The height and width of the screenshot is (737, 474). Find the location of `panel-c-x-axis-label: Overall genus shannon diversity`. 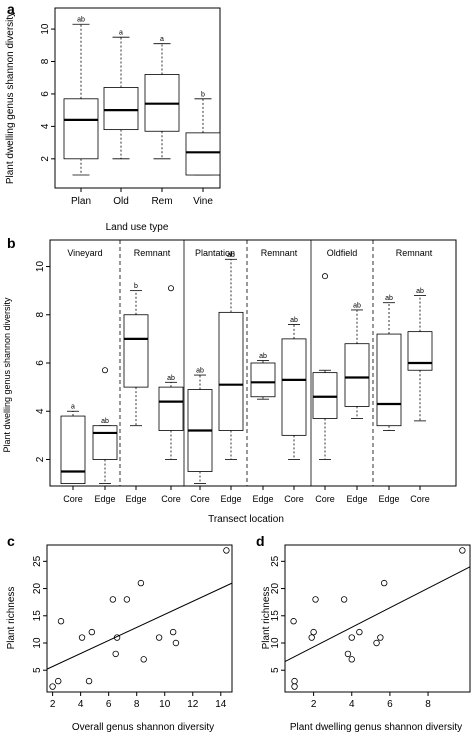

panel-c-x-axis-label: Overall genus shannon diversity is located at coordinates (143, 727).